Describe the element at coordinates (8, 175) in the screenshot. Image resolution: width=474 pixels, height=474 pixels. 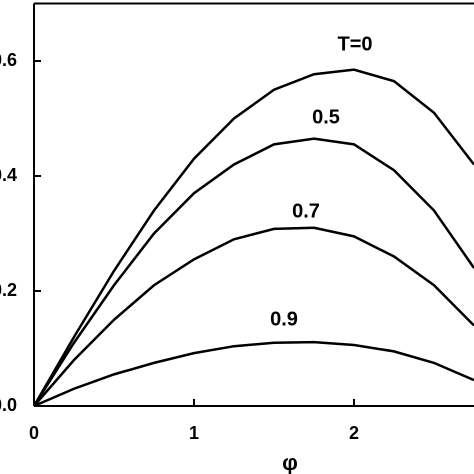
I see `y-tick-label: 0.4` at that location.